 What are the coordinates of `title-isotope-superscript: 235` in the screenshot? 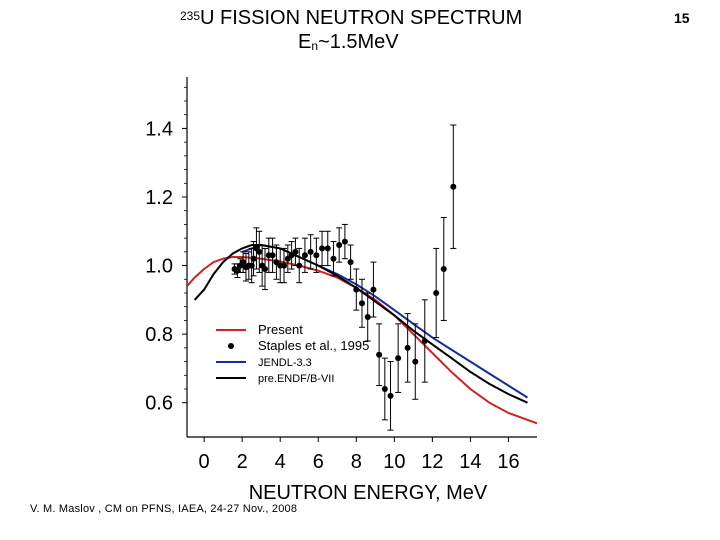 It's located at (190, 16).